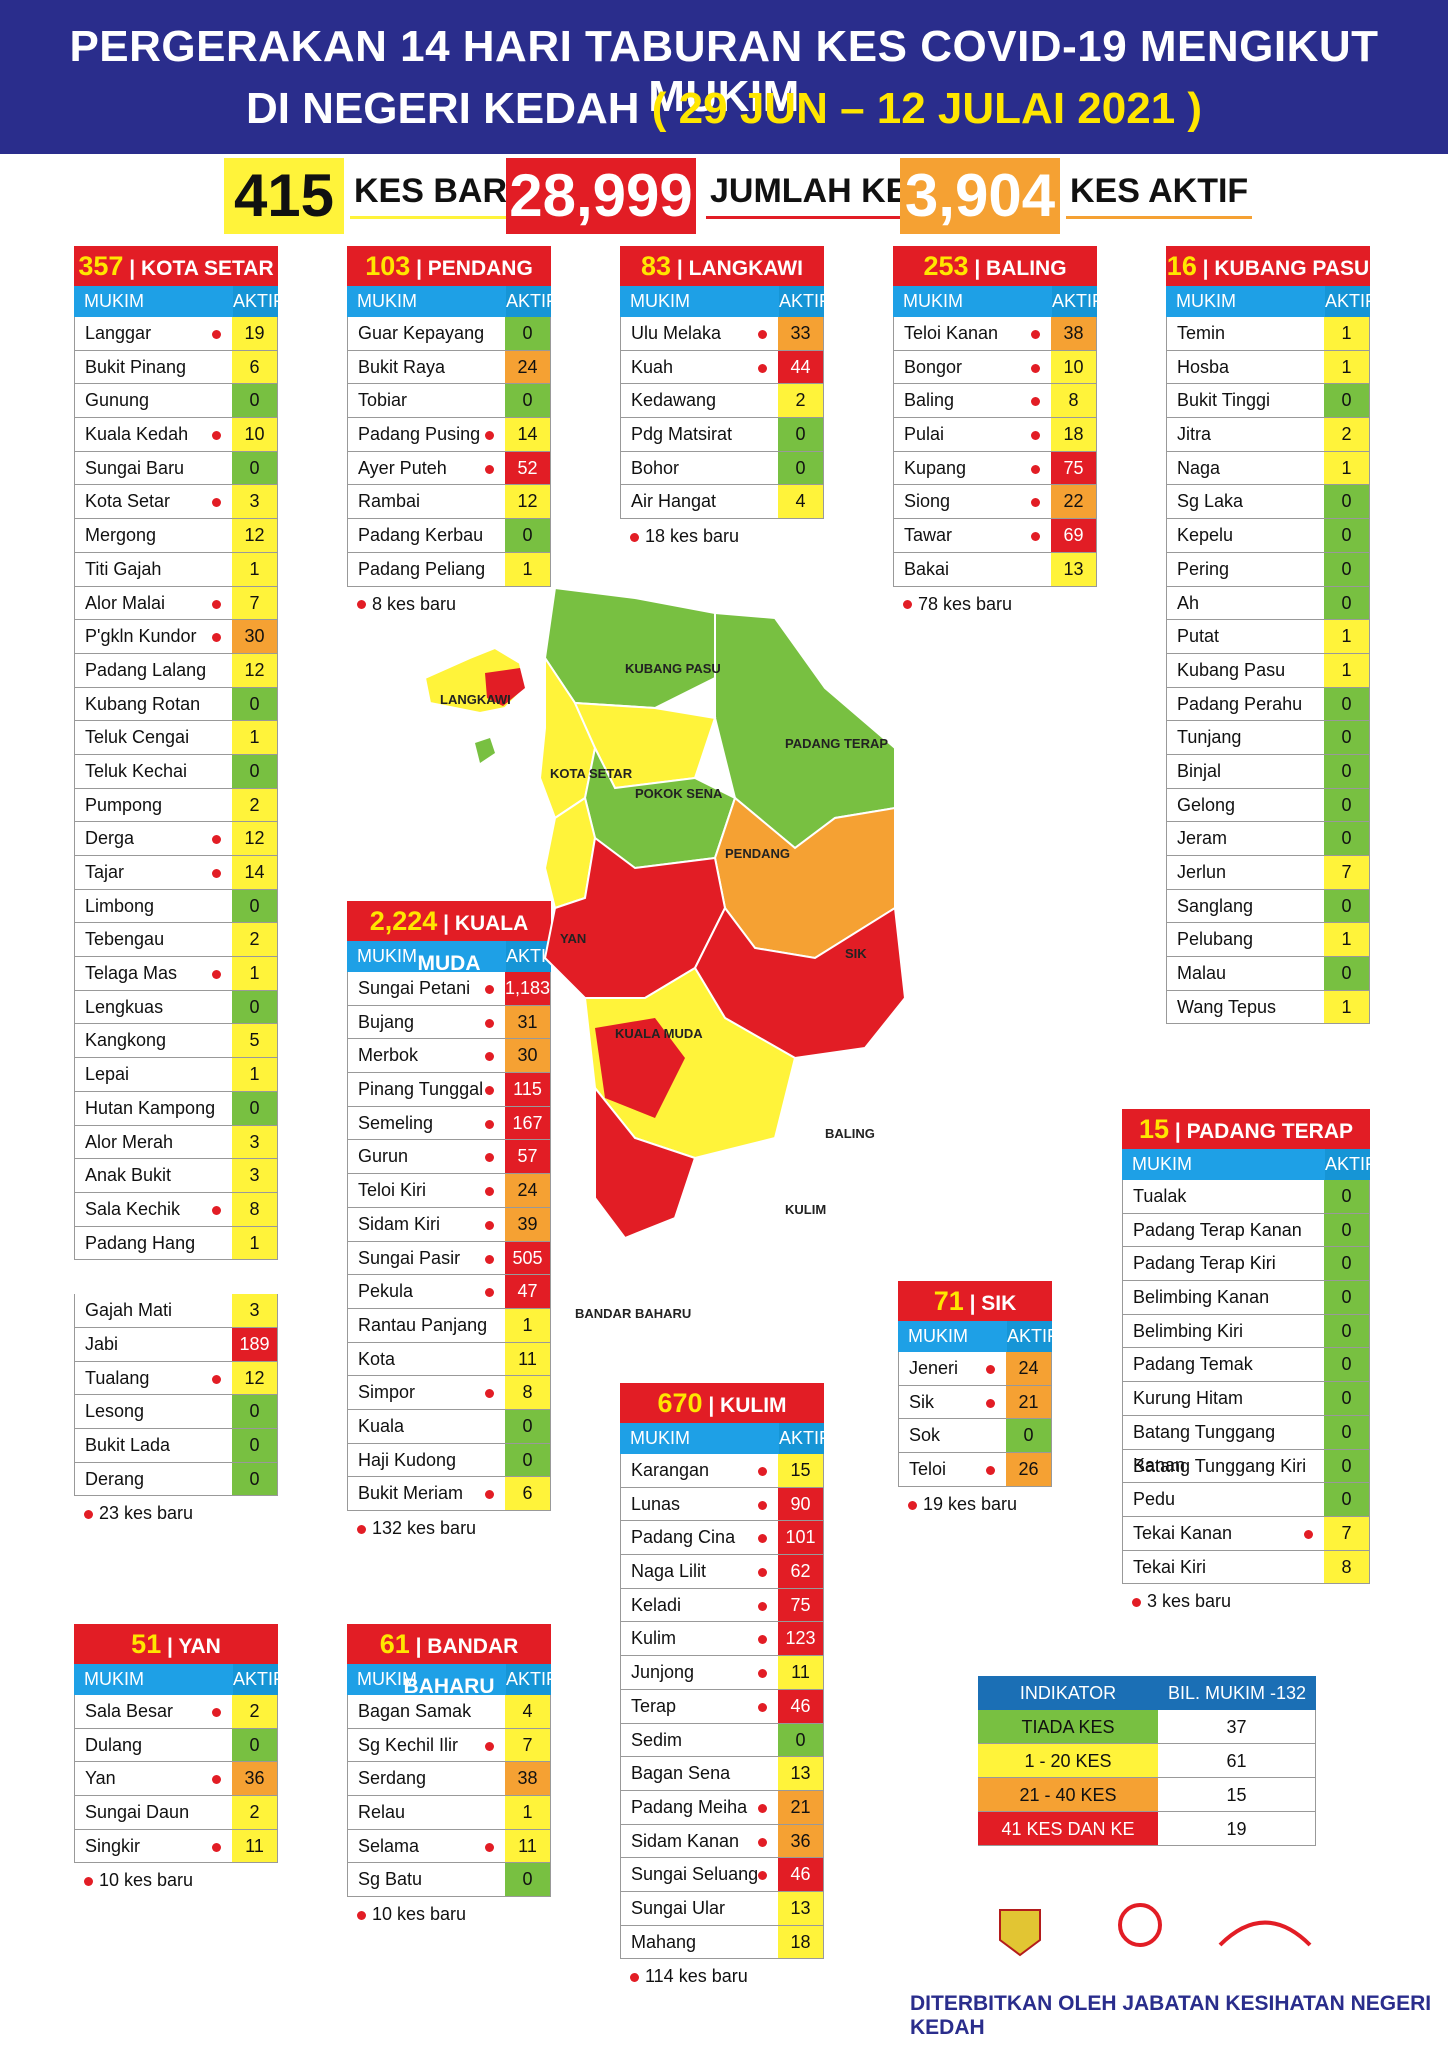 This screenshot has width=1448, height=2048. What do you see at coordinates (449, 1056) in the screenshot?
I see `mukim-row: Merbok 30` at bounding box center [449, 1056].